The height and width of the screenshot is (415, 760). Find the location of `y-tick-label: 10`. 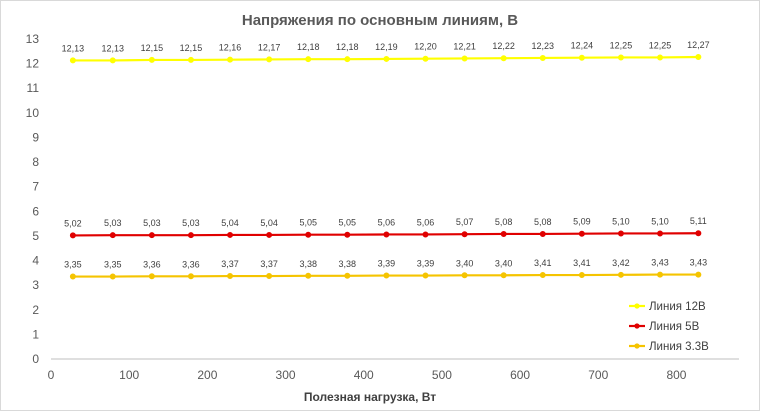

y-tick-label: 10 is located at coordinates (33, 113).